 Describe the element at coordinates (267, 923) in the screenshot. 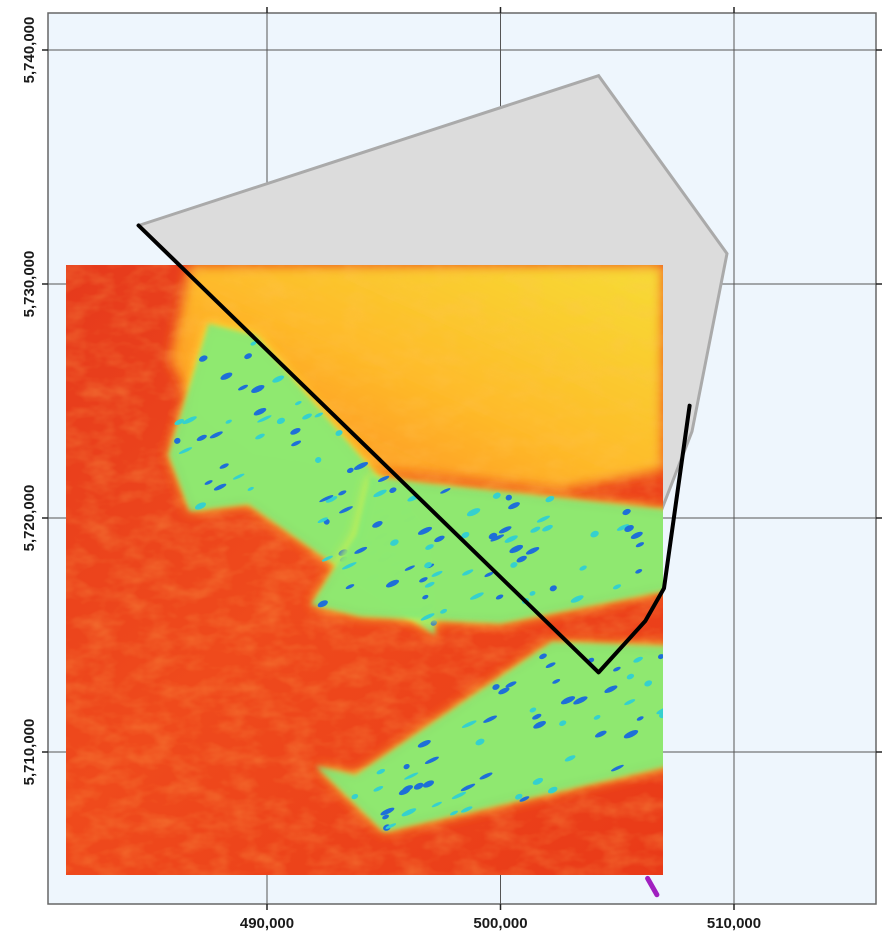

I see `x-tick-label: 490,000` at that location.